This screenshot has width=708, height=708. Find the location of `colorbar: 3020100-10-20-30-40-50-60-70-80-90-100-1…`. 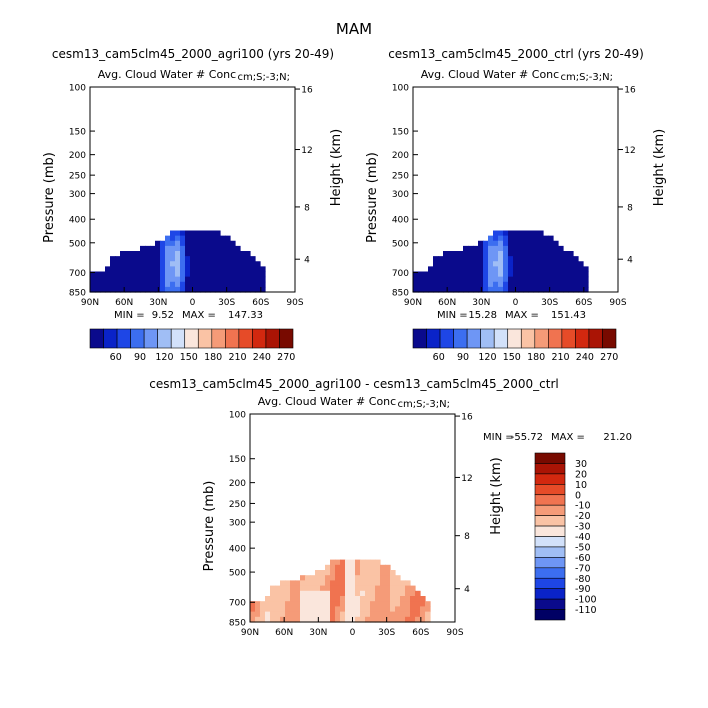

colorbar: 3020100-10-20-30-40-50-60-70-80-90-100-1… is located at coordinates (565, 536).